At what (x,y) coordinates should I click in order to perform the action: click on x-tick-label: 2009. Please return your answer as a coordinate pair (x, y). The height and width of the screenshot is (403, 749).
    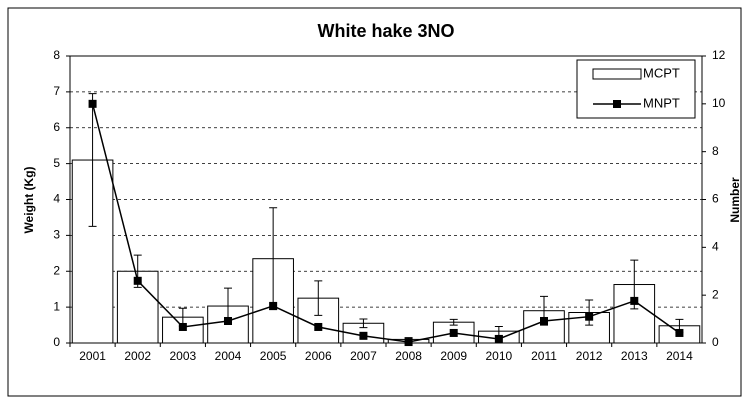
    Looking at the image, I should click on (453, 356).